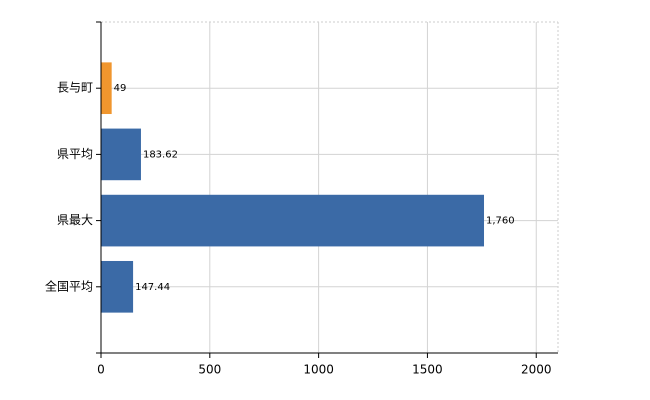  What do you see at coordinates (152, 287) in the screenshot?
I see `value-label: 147.44` at bounding box center [152, 287].